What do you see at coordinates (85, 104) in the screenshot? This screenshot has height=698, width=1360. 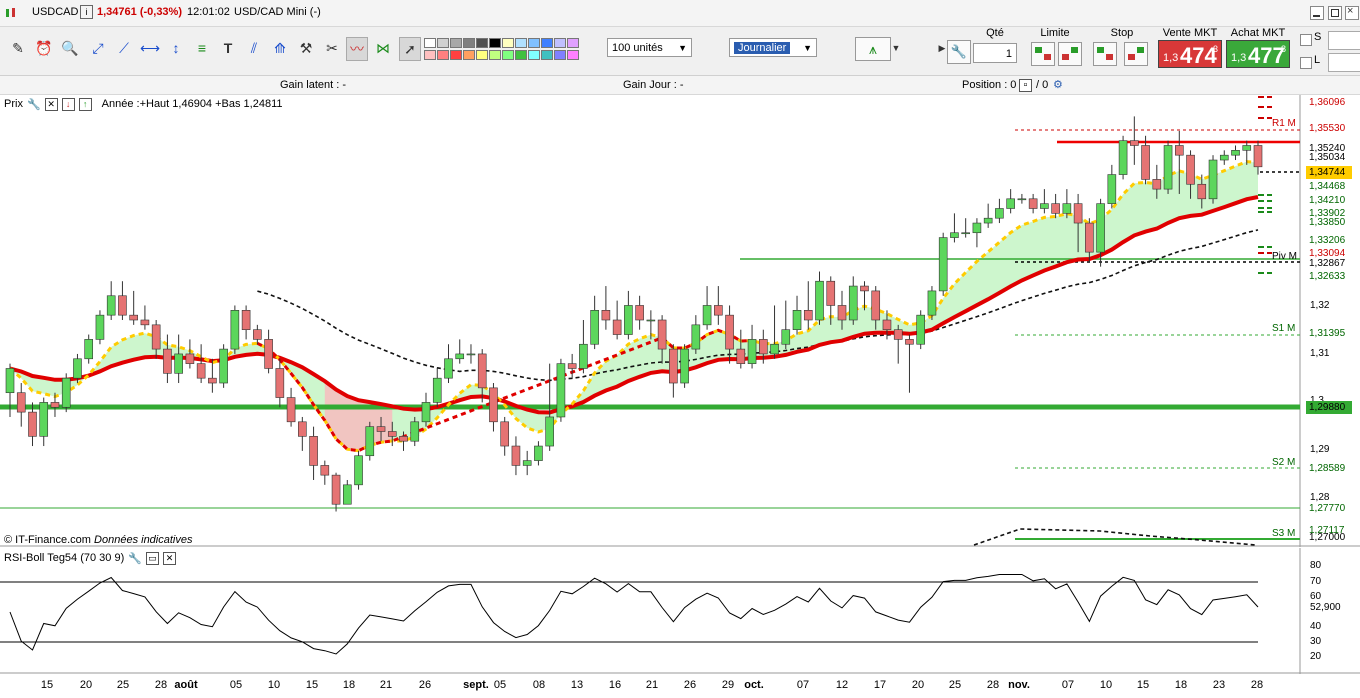 I see `move-up-icon: ↑` at bounding box center [85, 104].